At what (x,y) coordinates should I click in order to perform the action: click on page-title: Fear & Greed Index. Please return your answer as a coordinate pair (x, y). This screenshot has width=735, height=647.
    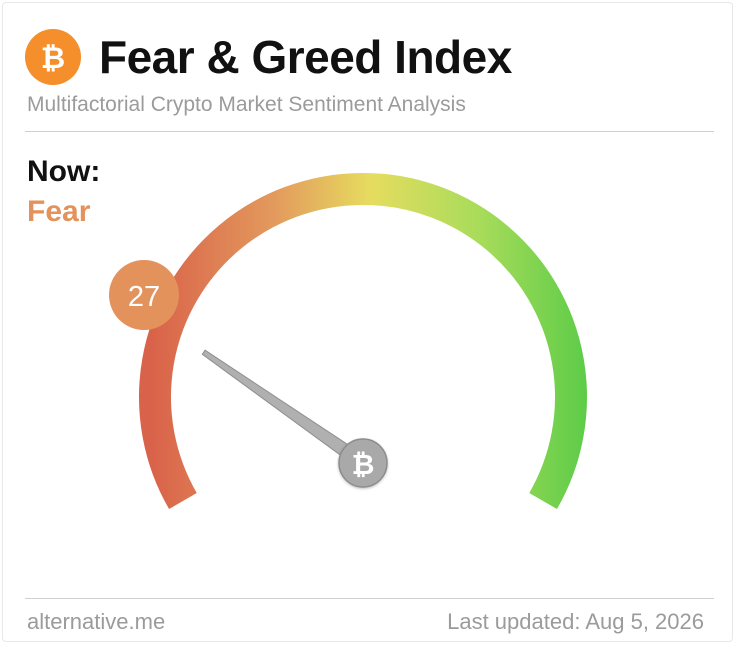
    Looking at the image, I should click on (305, 57).